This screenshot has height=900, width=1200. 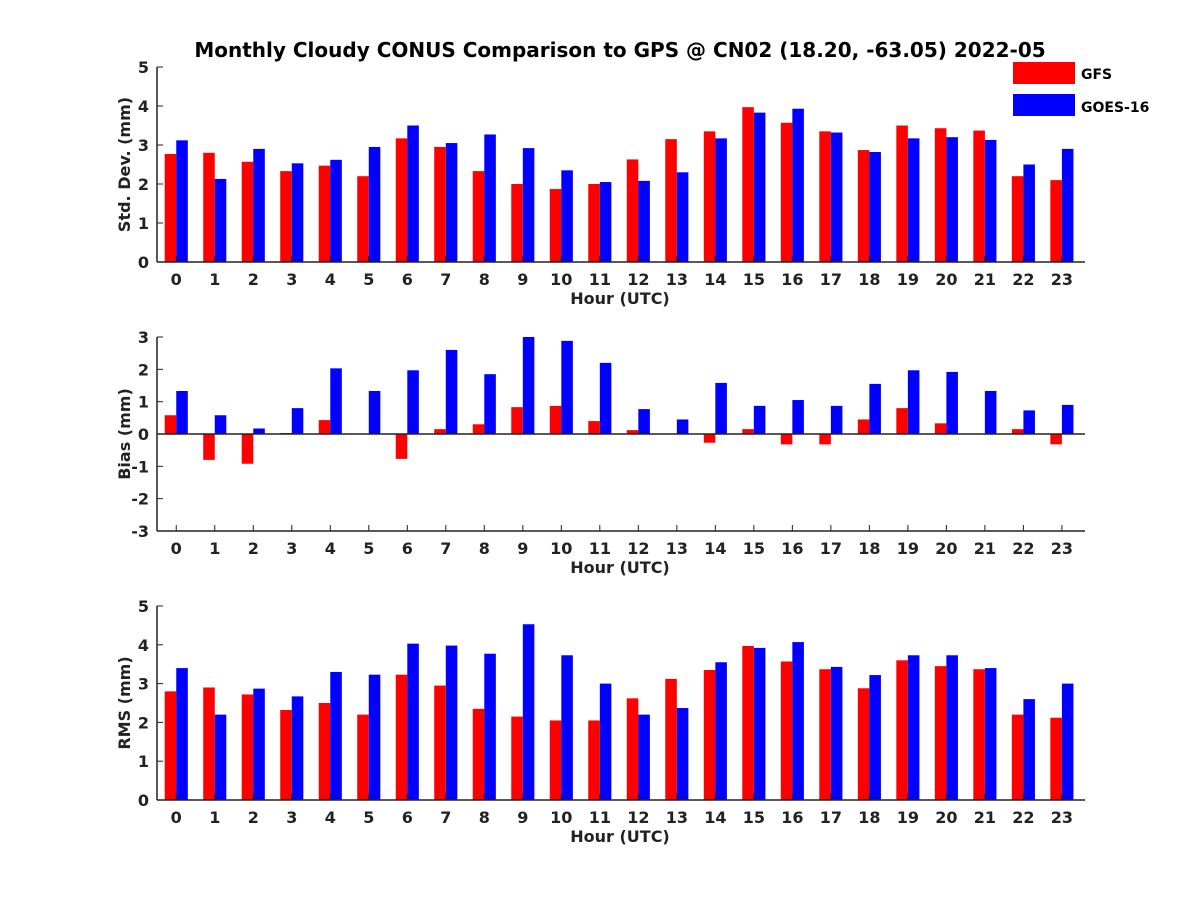 What do you see at coordinates (875, 207) in the screenshot?
I see `bar-std-dev-goes16-h18` at bounding box center [875, 207].